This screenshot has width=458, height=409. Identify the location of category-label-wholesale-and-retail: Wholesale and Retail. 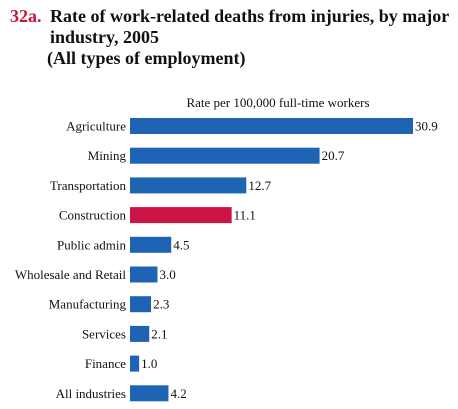
(71, 274).